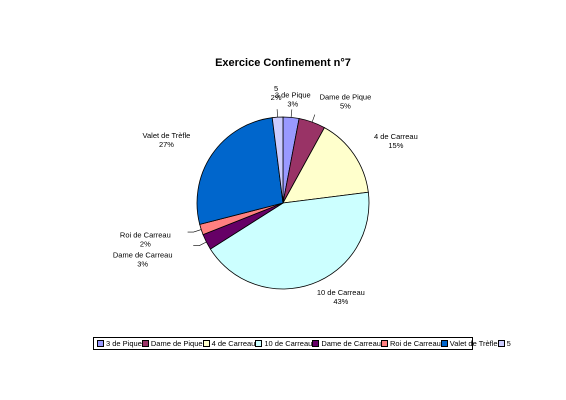  I want to click on legend-label: 3 de Pique, so click(124, 343).